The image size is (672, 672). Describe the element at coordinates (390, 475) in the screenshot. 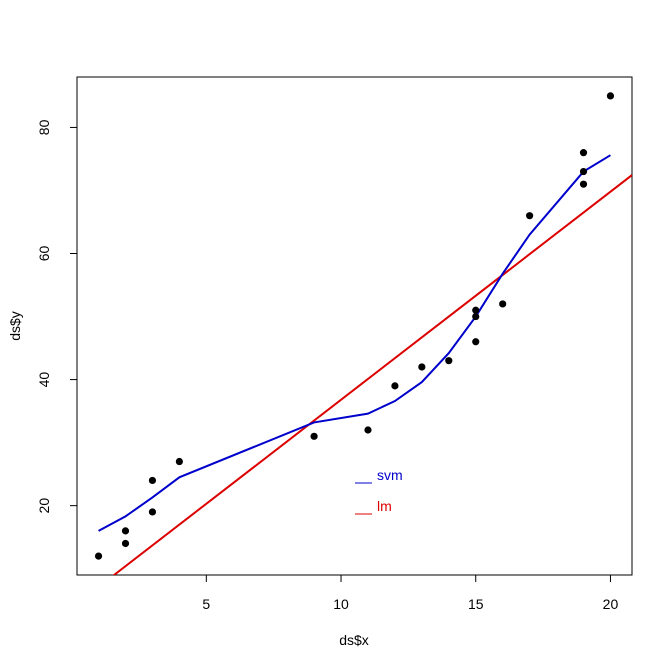

I see `legend-svm-label: svm` at that location.